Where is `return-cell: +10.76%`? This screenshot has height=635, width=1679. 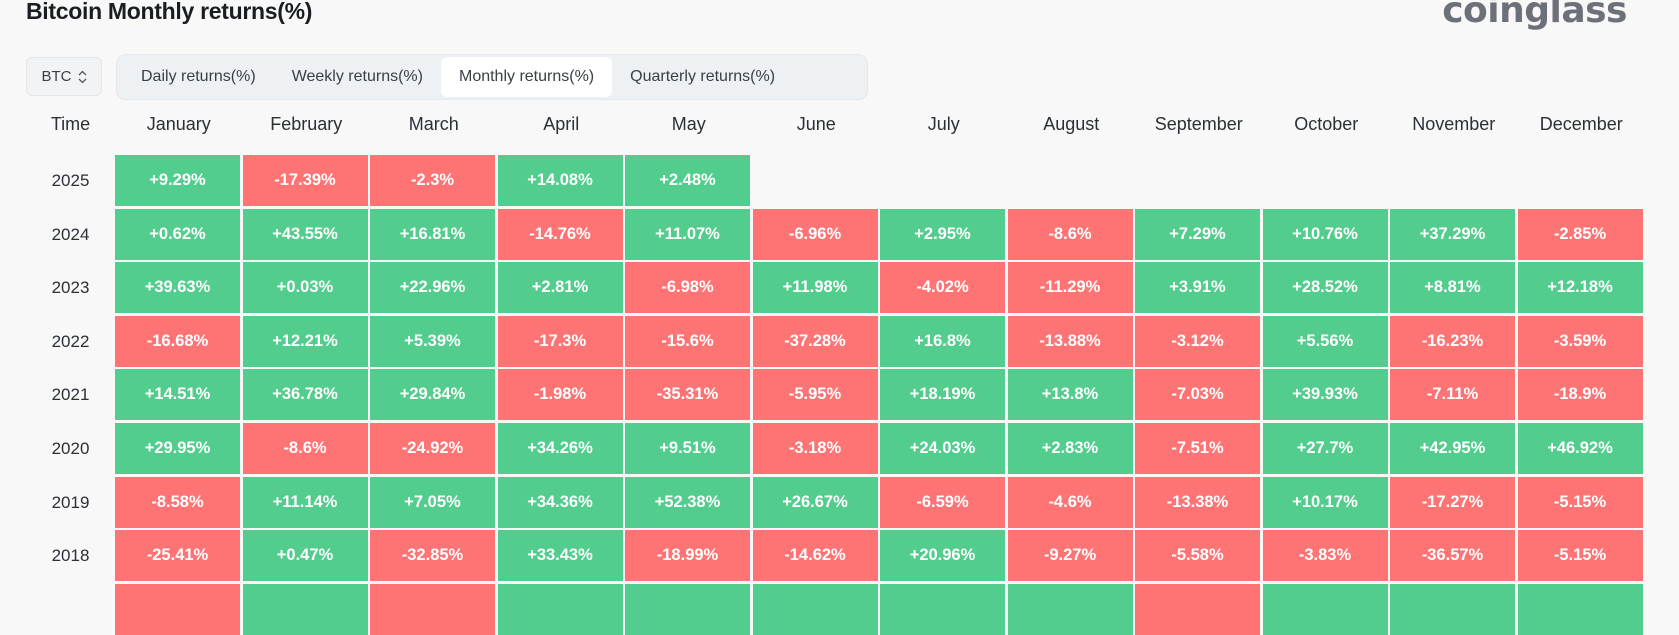 return-cell: +10.76% is located at coordinates (1325, 234).